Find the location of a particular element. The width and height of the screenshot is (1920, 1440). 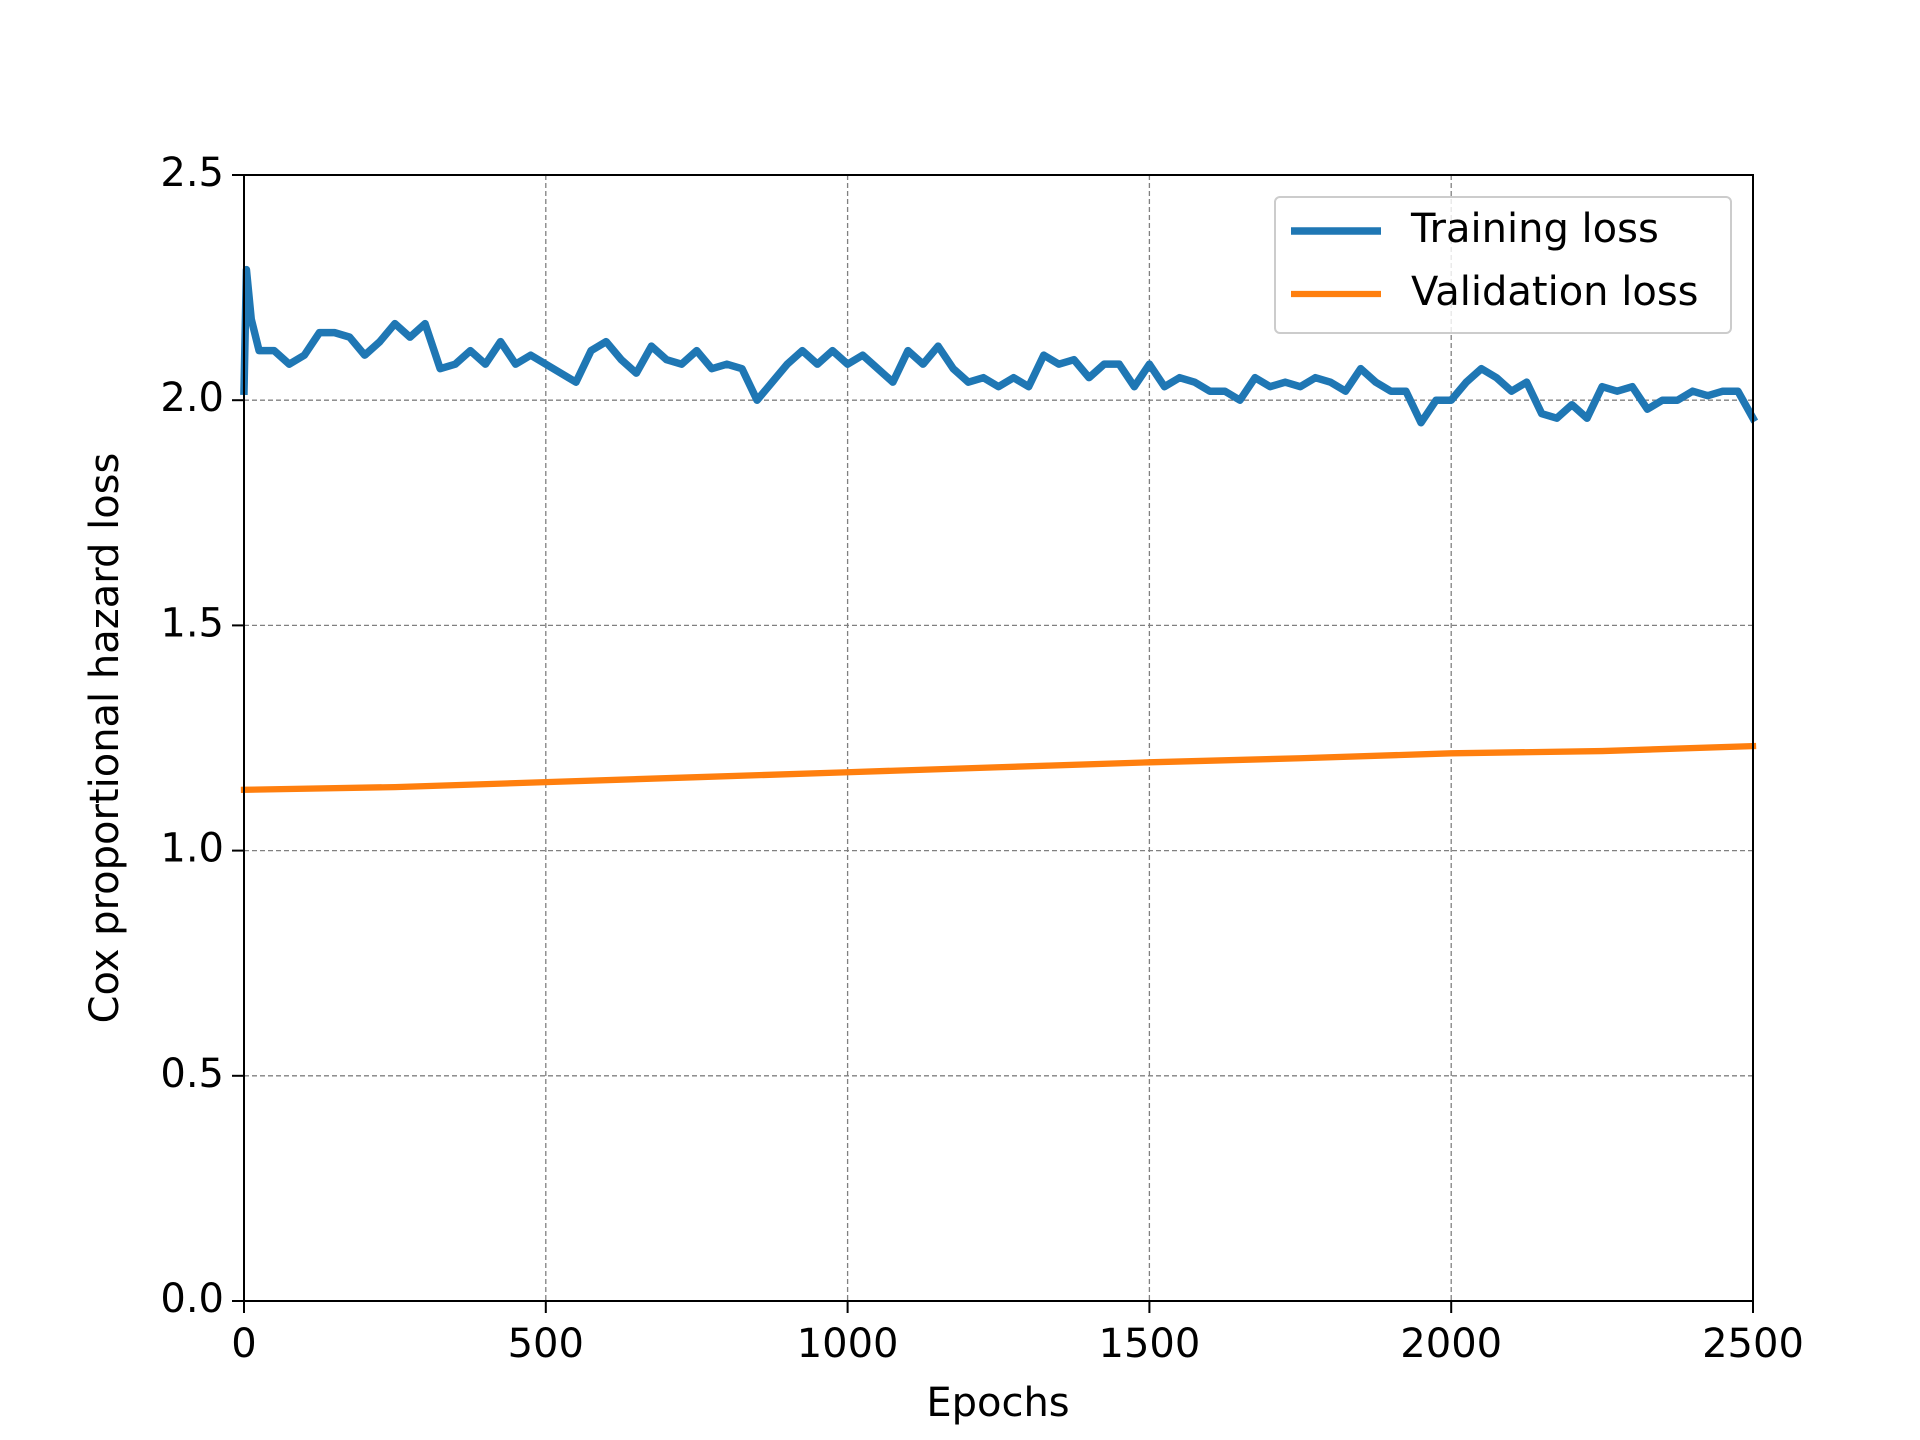

x-tick-label: 2500 is located at coordinates (1753, 1344).